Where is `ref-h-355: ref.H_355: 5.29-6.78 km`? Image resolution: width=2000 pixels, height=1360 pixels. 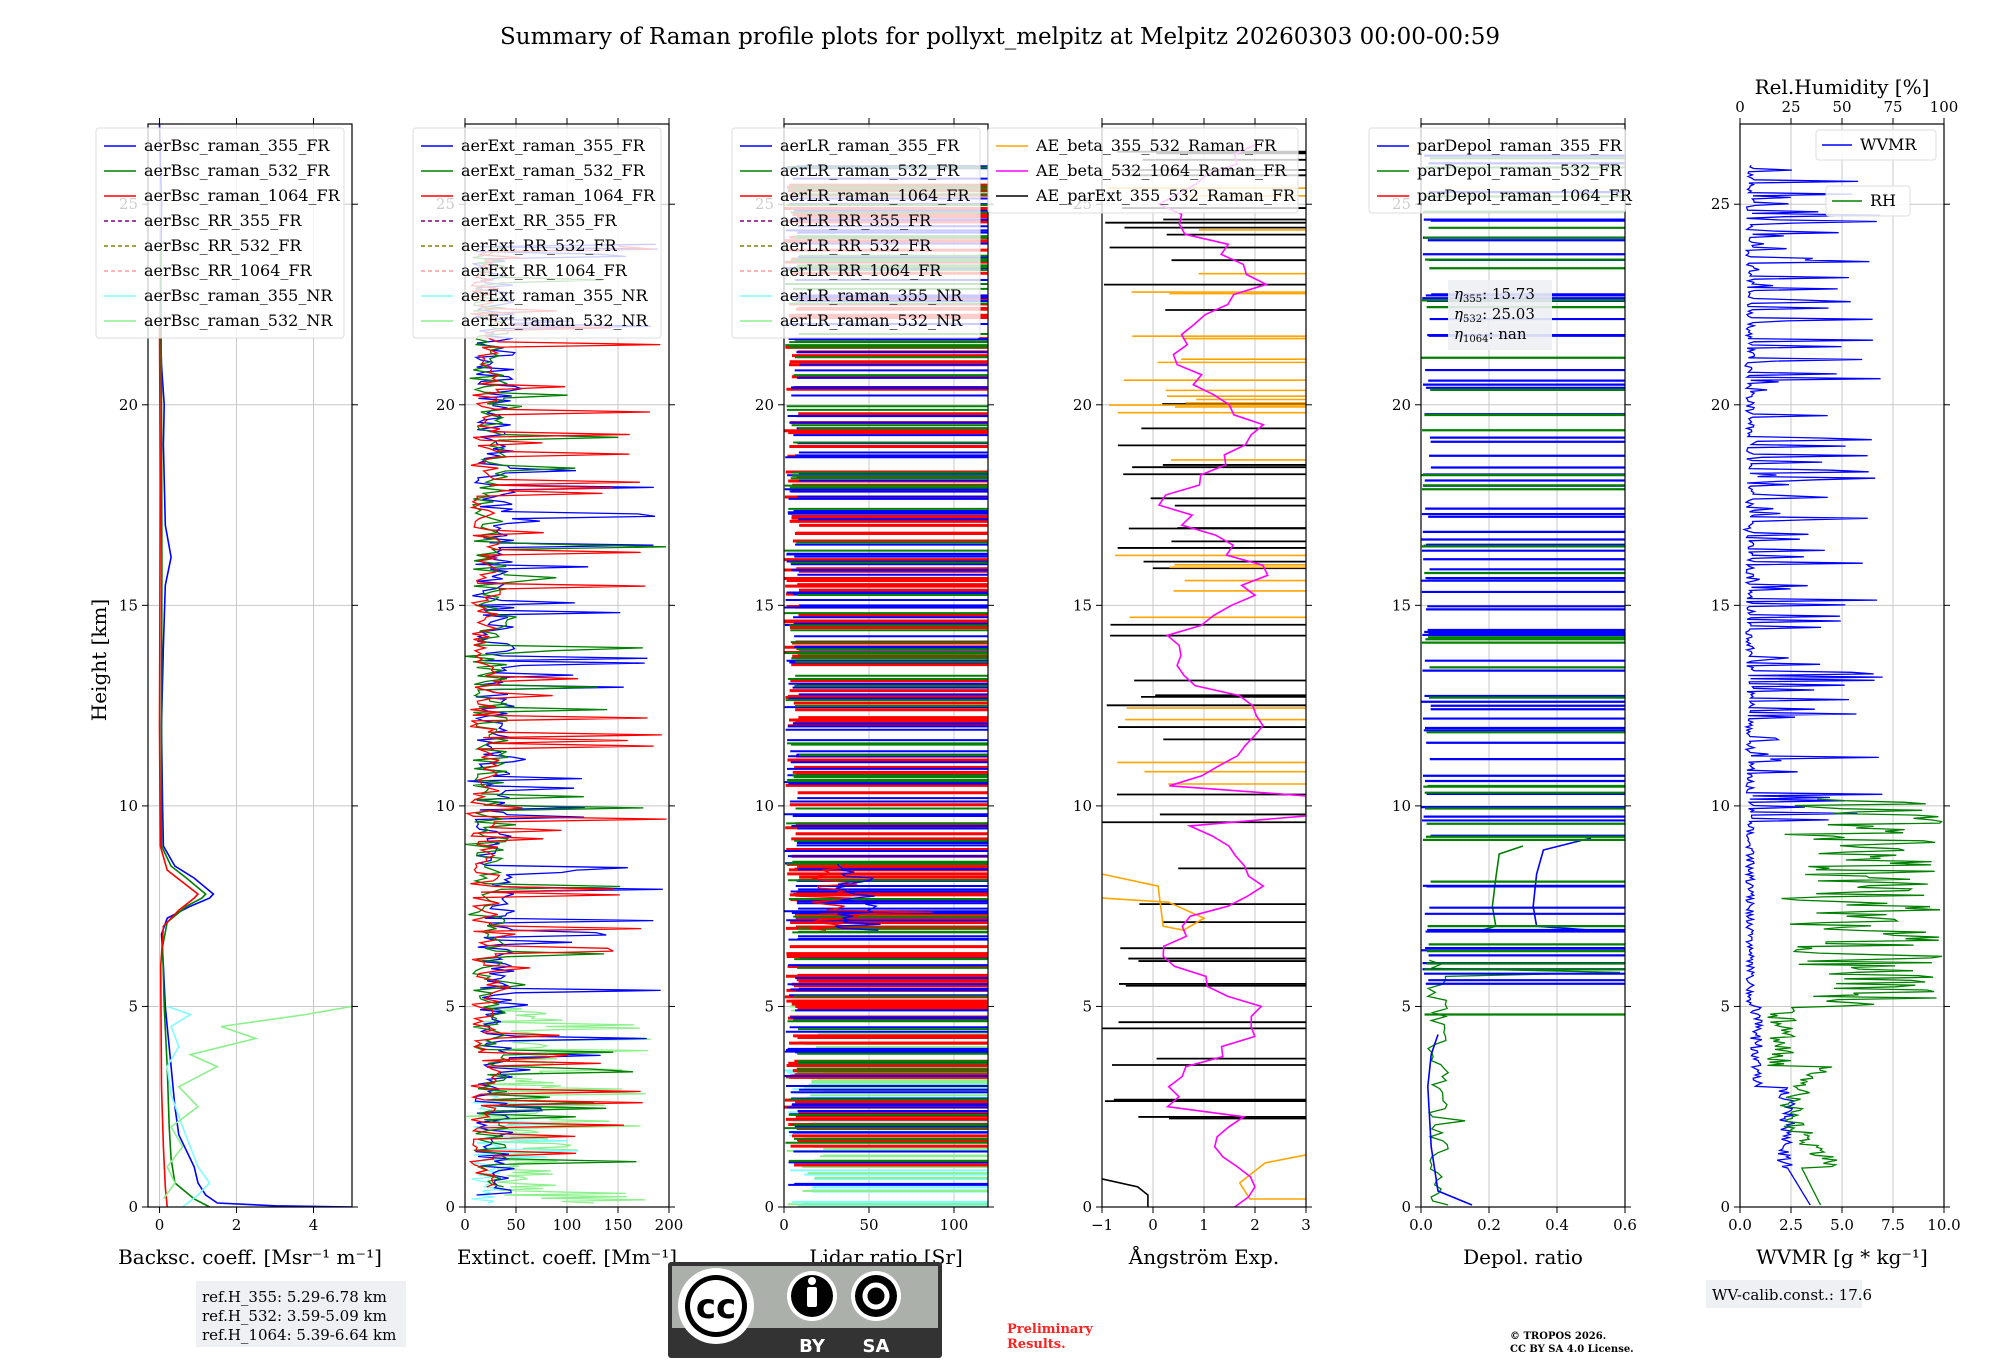
ref-h-355: ref.H_355: 5.29-6.78 km is located at coordinates (294, 1297).